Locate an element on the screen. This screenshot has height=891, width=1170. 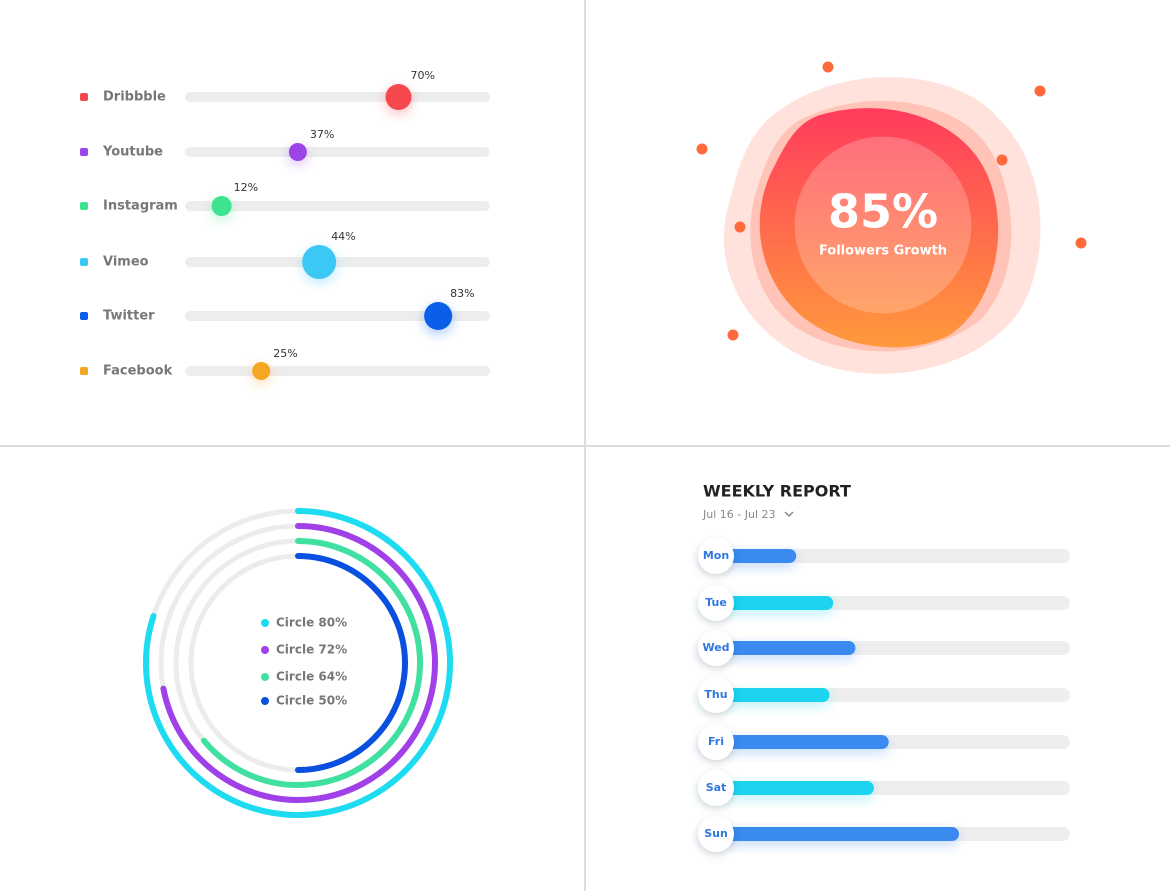
legend-label: Circle 50% is located at coordinates (311, 701).